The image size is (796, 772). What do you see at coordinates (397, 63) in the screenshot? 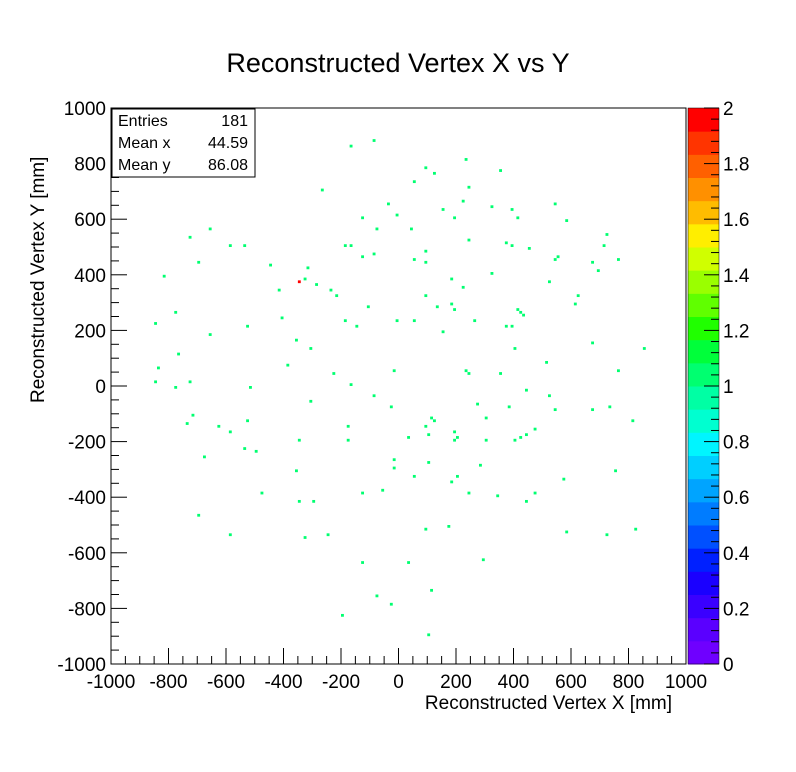
I see `chart-title: Reconstructed Vertex X vs Y` at bounding box center [397, 63].